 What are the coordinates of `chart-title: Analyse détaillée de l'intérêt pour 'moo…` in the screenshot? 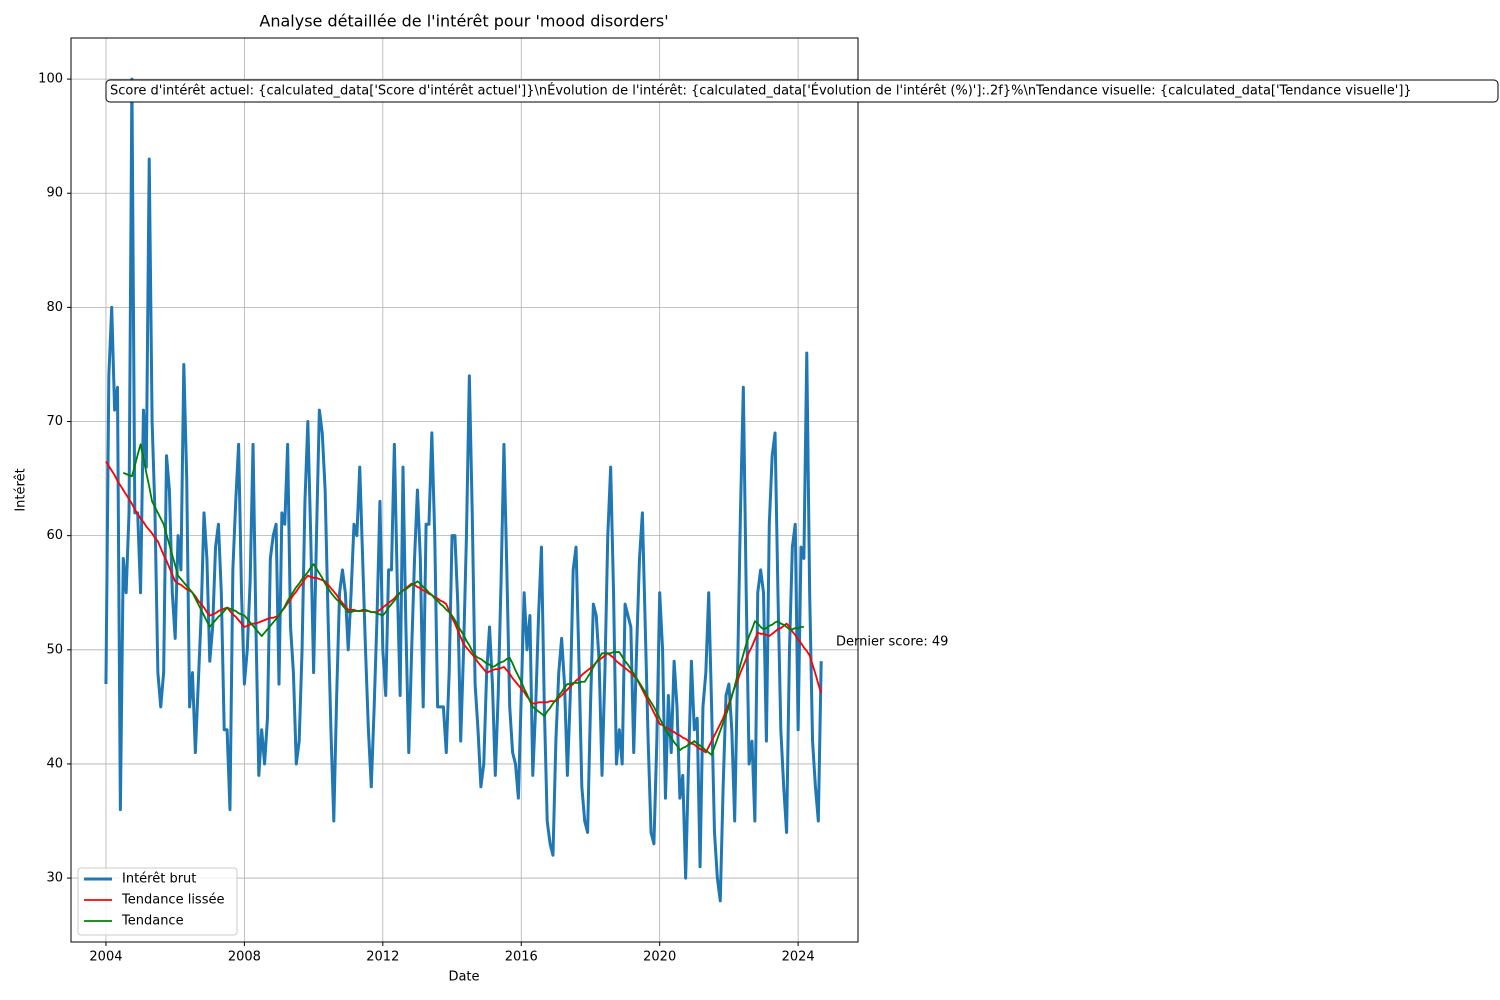 It's located at (463, 21).